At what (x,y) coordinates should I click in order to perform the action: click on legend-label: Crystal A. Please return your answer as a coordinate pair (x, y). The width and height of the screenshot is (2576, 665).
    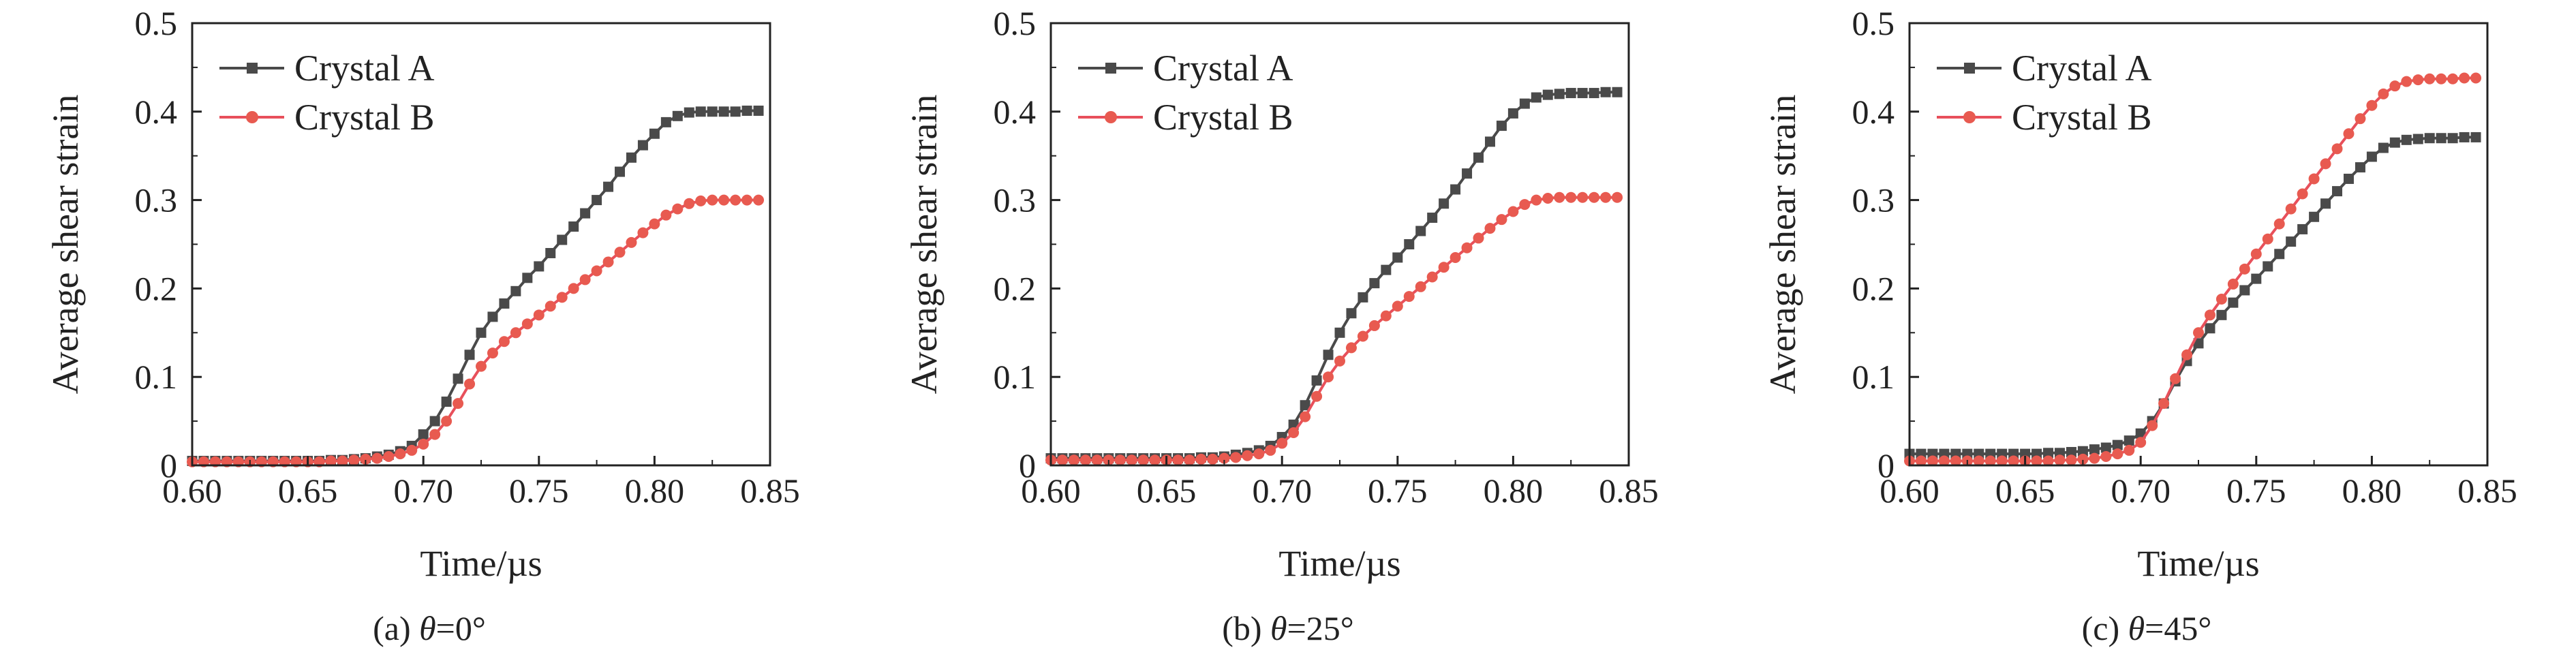
    Looking at the image, I should click on (364, 68).